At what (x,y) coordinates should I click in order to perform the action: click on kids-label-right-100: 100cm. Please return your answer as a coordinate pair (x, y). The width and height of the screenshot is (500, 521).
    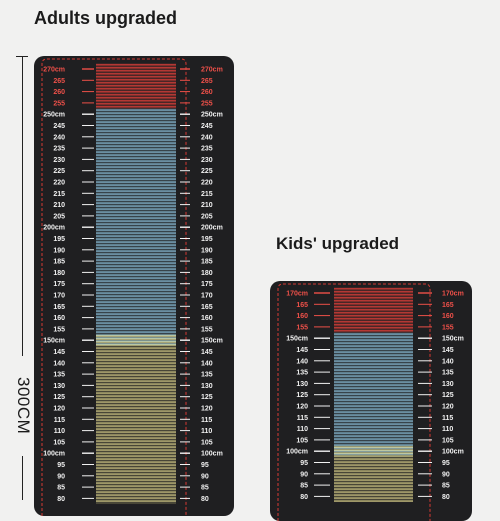
    Looking at the image, I should click on (453, 452).